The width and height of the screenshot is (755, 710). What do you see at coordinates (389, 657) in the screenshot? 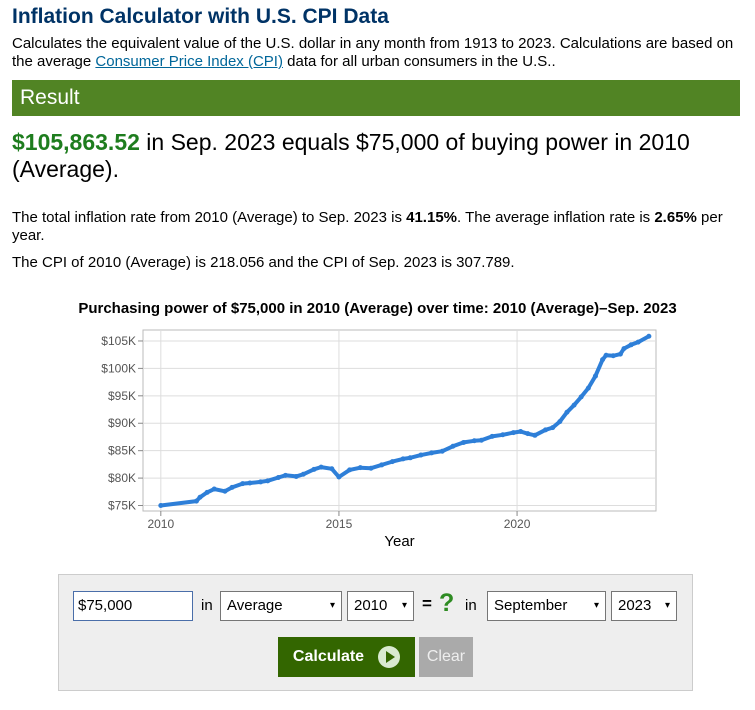
I see `play-icon` at bounding box center [389, 657].